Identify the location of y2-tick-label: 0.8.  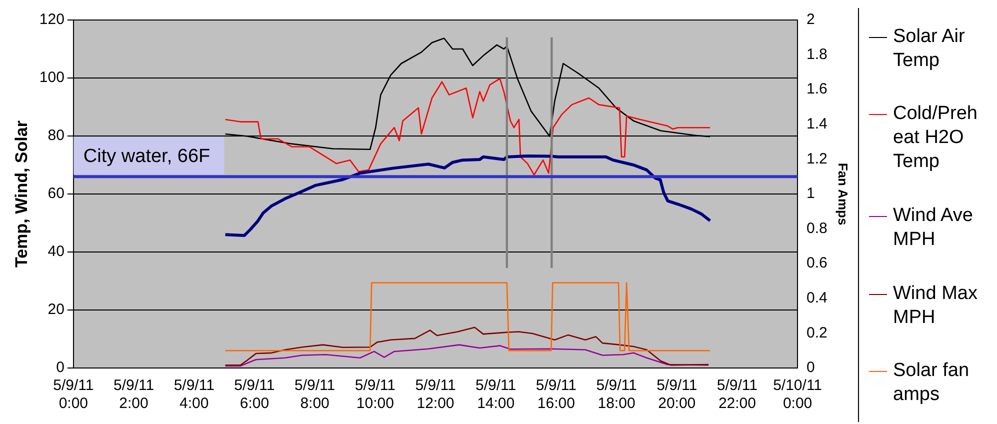
(817, 228).